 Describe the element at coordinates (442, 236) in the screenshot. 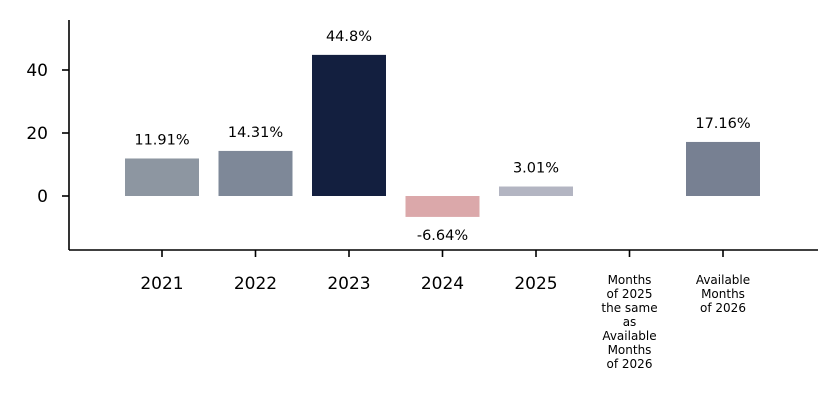

I see `data-label-3: -6.64%` at that location.